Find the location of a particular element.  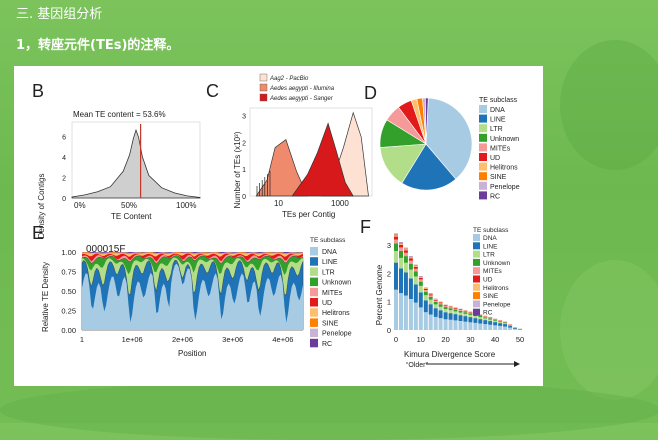

panel-c-ytick: 1 is located at coordinates (244, 170).